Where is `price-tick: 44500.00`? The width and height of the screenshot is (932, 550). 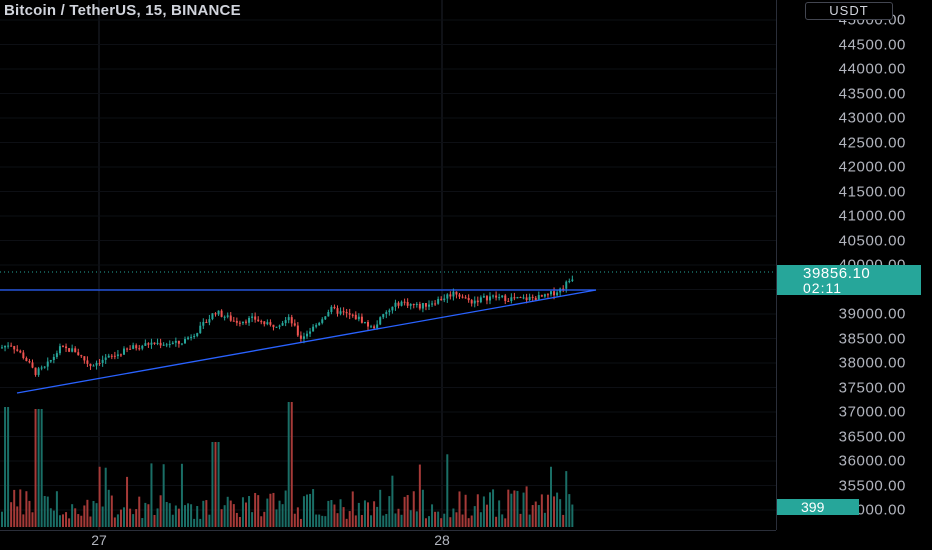
price-tick: 44500.00 is located at coordinates (872, 44).